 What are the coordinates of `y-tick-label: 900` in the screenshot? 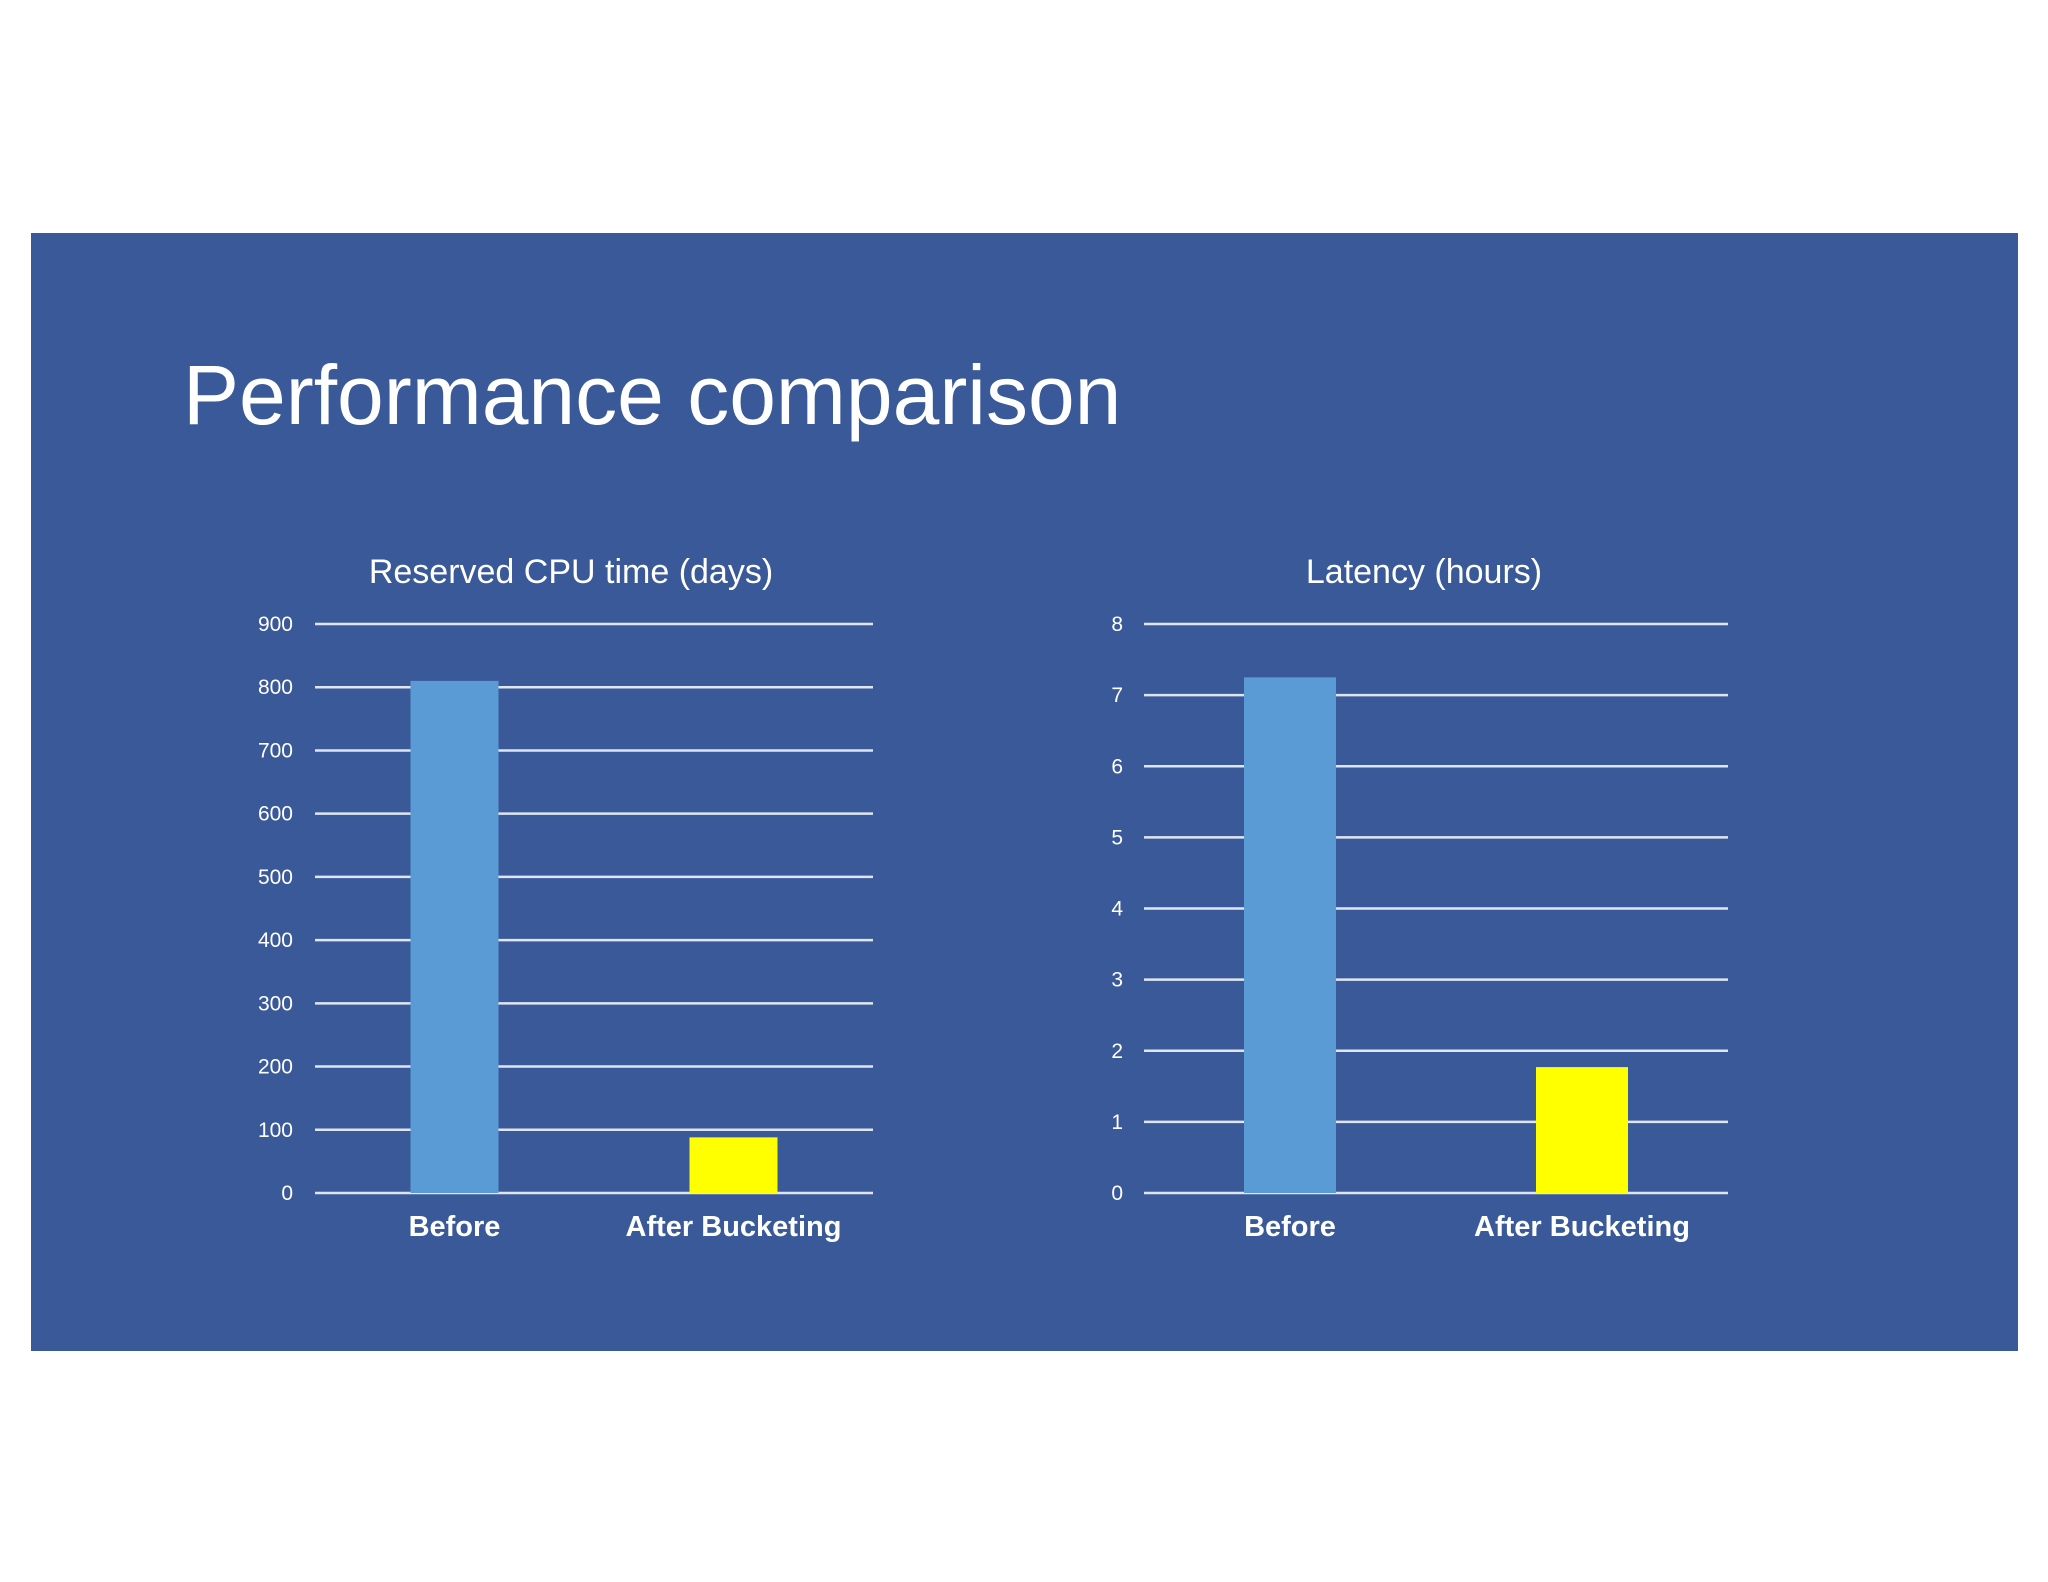 It's located at (275, 624).